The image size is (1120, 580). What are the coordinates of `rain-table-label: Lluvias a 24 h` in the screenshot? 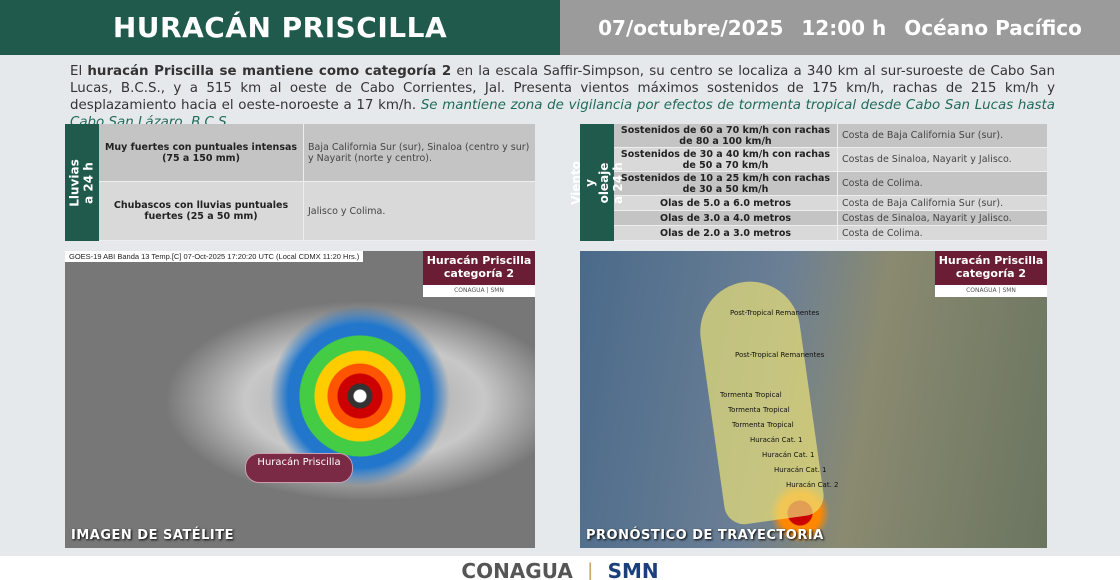 It's located at (82, 182).